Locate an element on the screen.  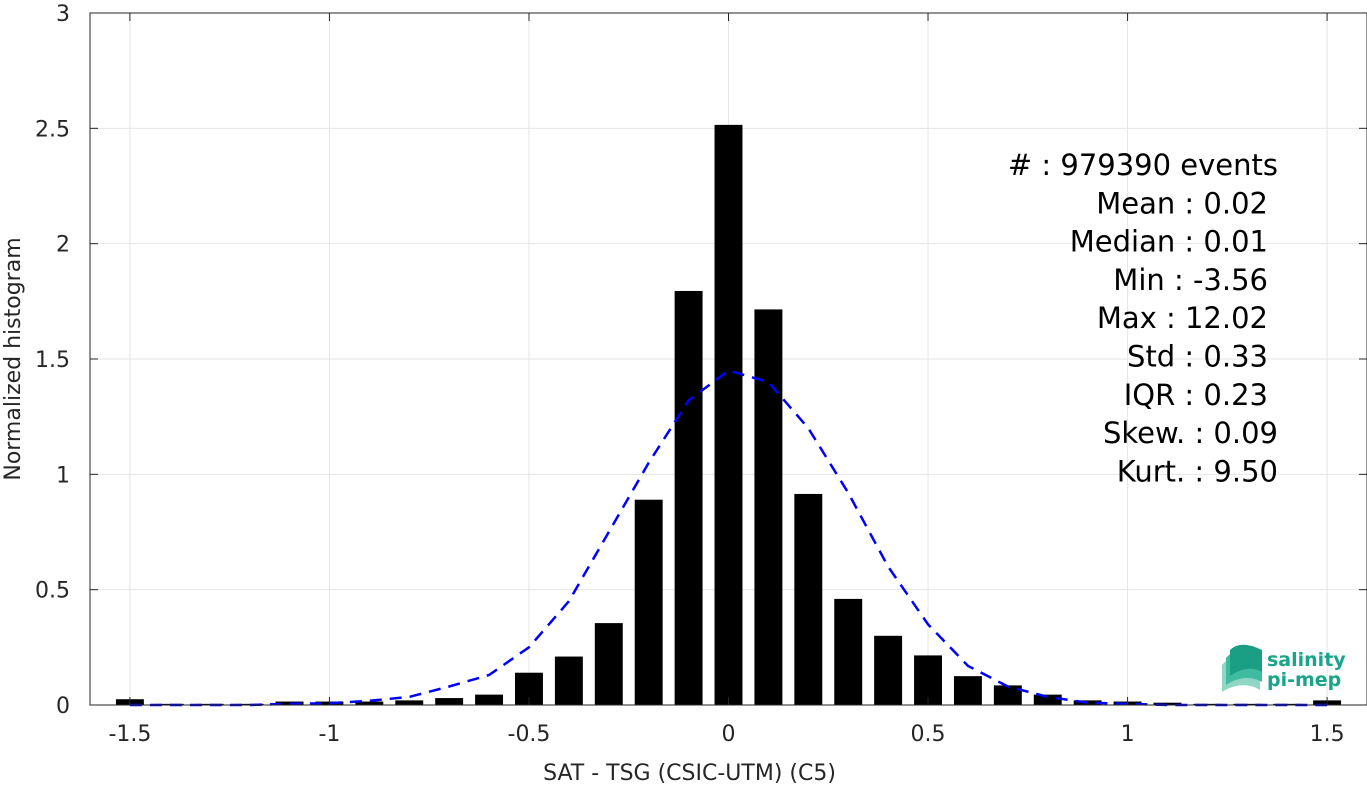
y-tick-label: 2 is located at coordinates (63, 245).